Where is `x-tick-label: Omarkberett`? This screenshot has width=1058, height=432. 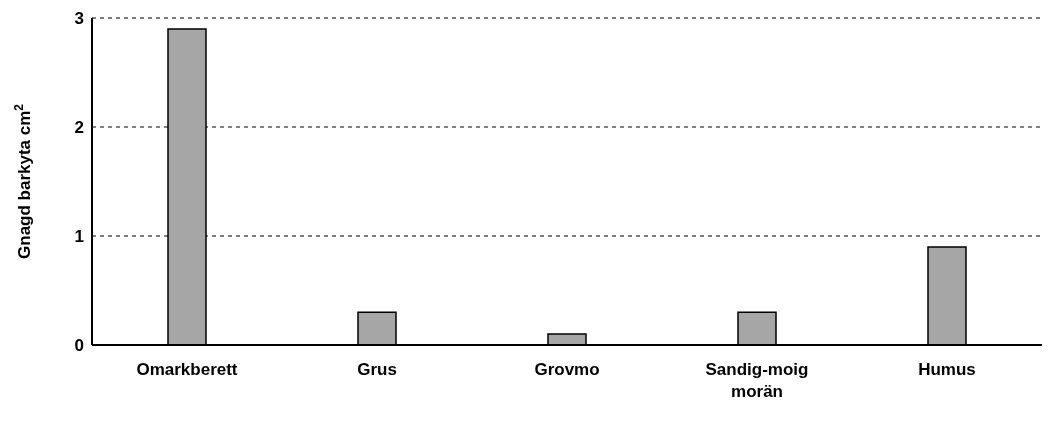 x-tick-label: Omarkberett is located at coordinates (187, 369).